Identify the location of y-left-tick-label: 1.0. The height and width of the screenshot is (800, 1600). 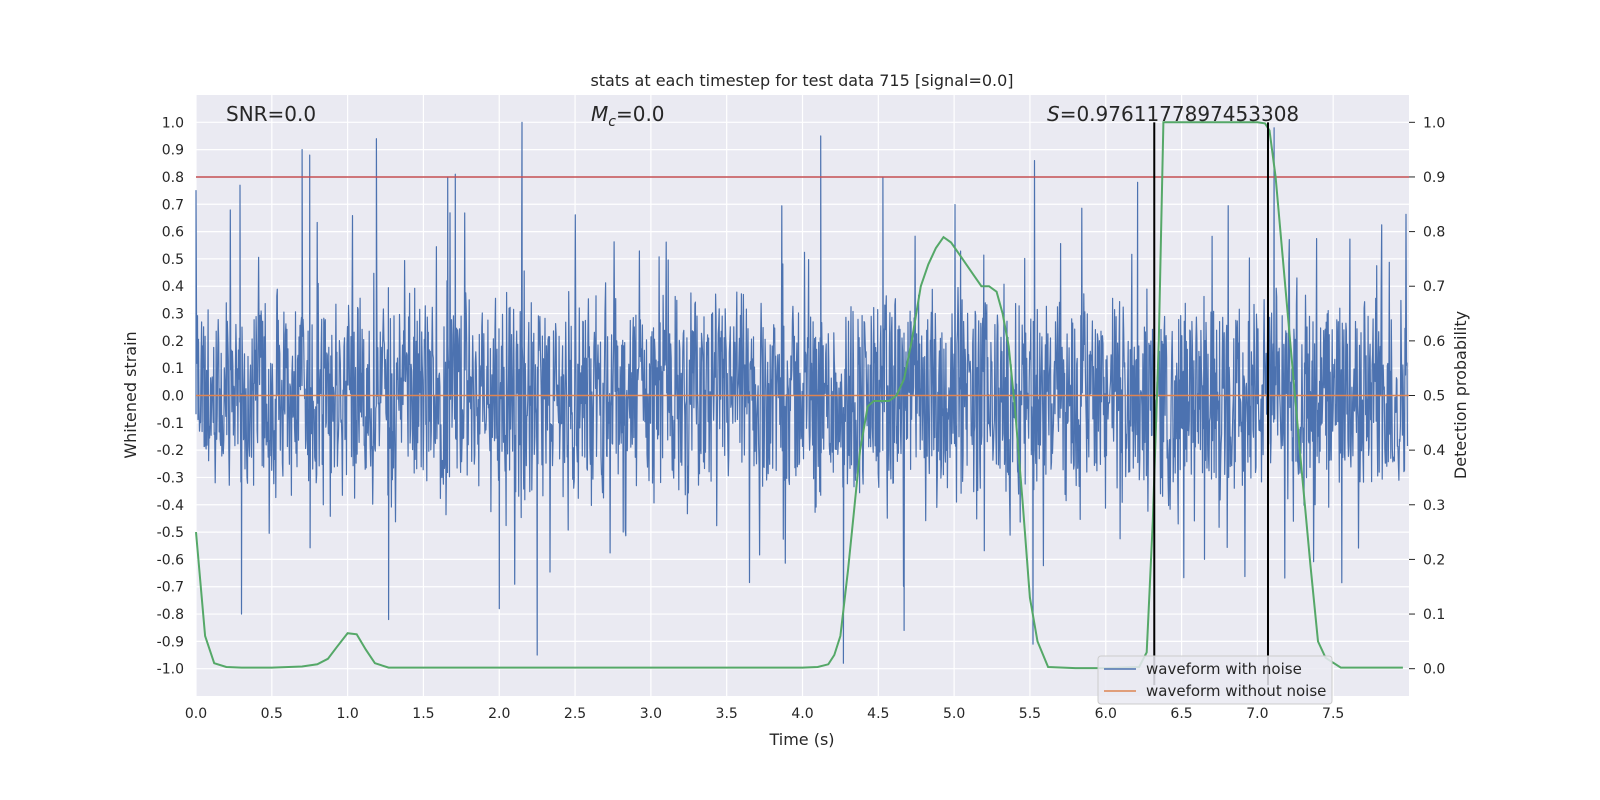
(173, 123).